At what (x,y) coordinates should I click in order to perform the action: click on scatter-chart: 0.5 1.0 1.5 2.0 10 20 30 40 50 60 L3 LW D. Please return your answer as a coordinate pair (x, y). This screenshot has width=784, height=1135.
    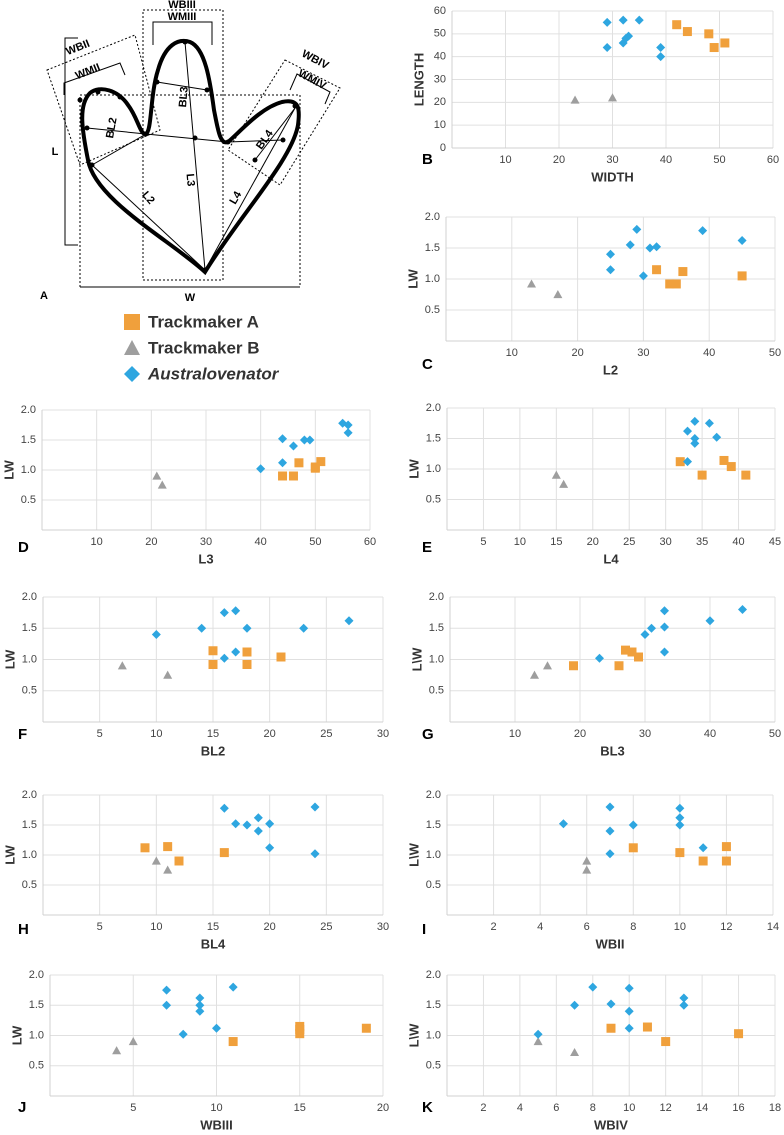
    Looking at the image, I should click on (188, 485).